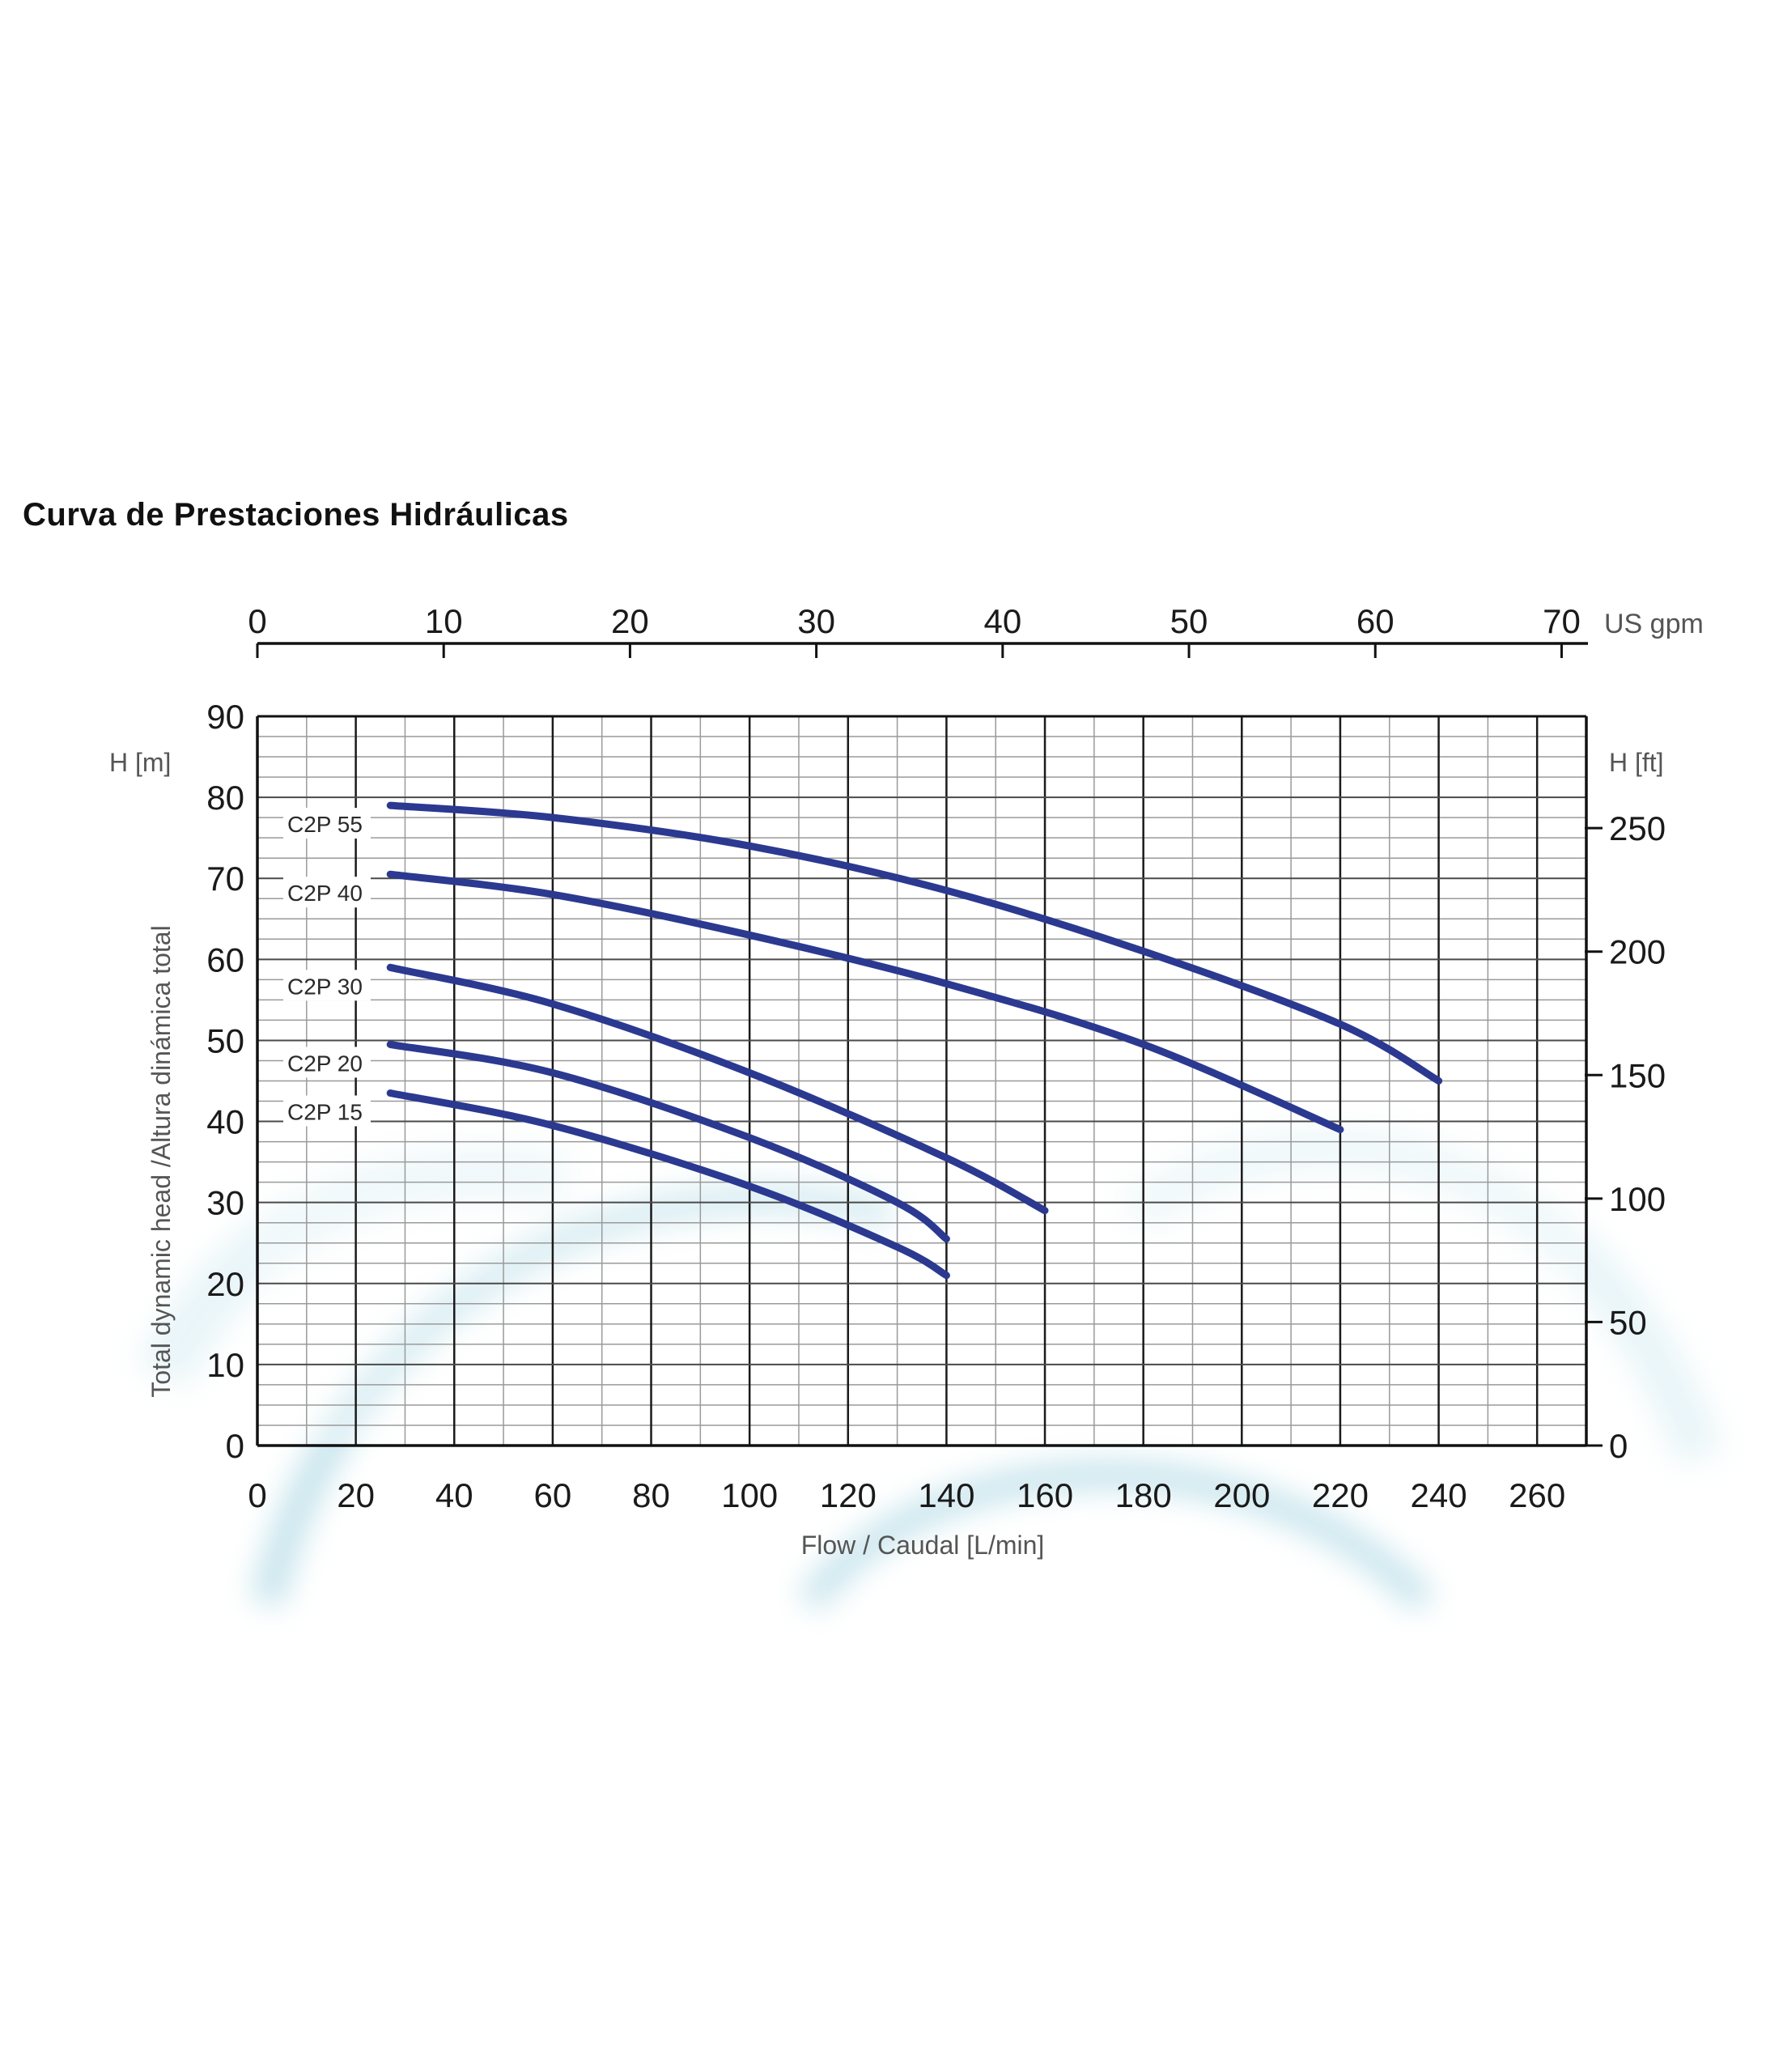 The height and width of the screenshot is (2072, 1783). Describe the element at coordinates (1654, 624) in the screenshot. I see `top-axis-unit: US gpm` at that location.